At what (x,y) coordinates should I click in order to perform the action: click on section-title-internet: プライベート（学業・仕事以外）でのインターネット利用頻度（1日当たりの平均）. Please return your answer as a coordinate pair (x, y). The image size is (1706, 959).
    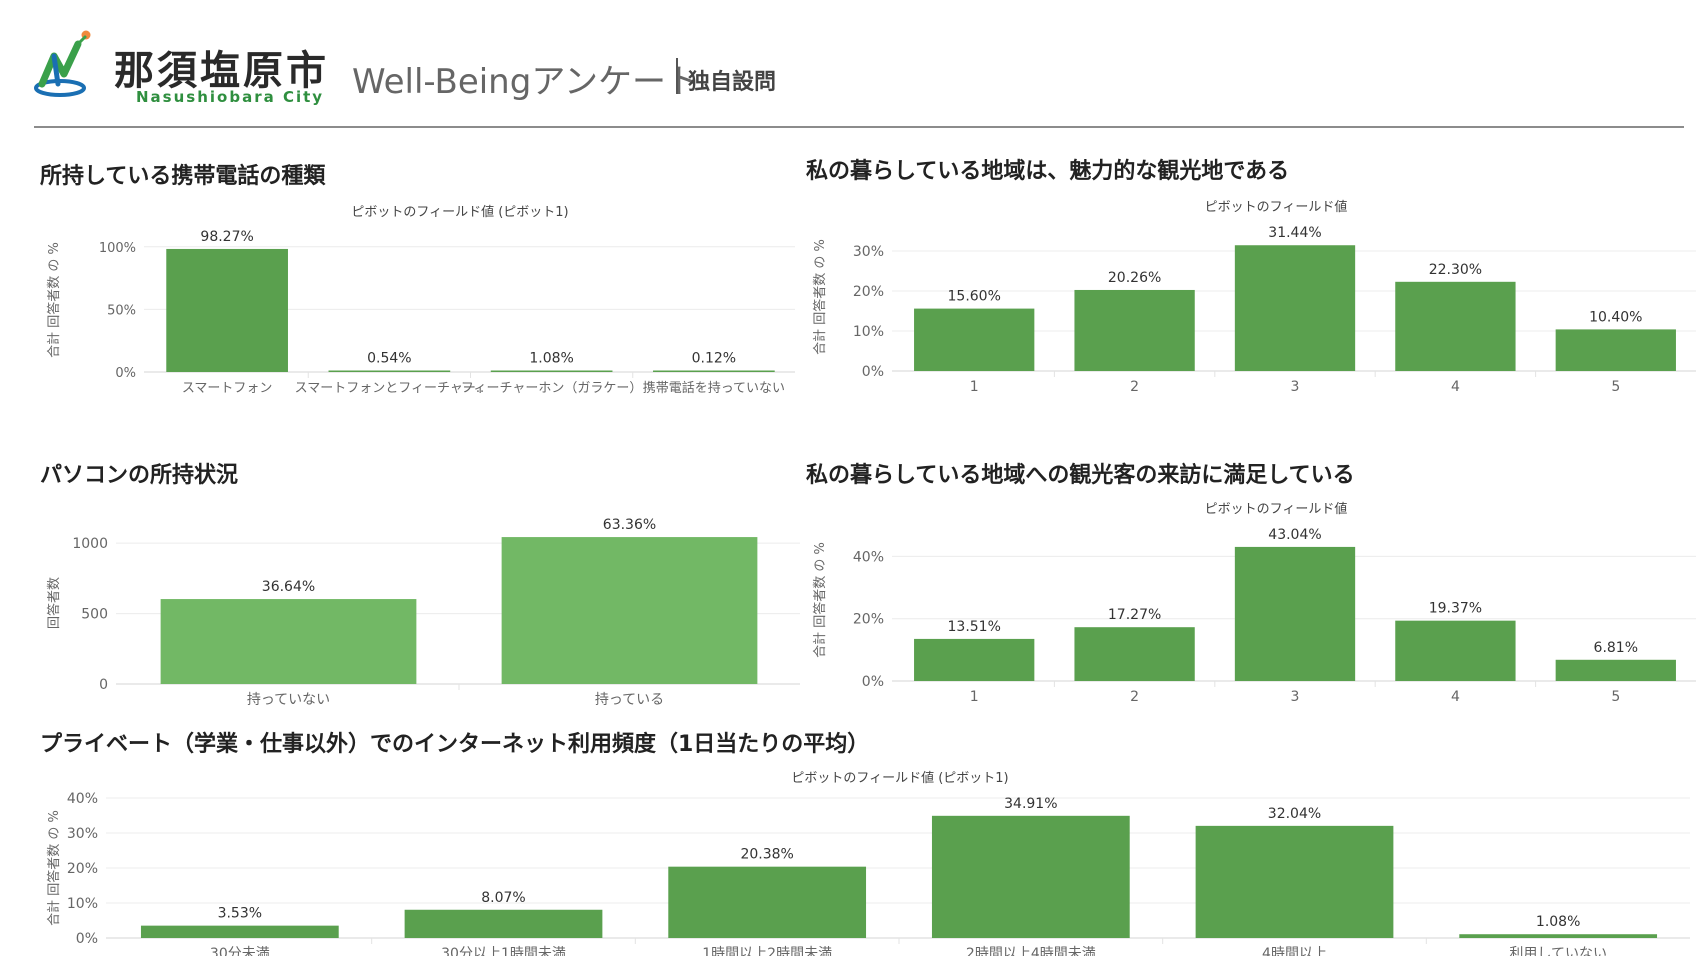
    Looking at the image, I should click on (455, 744).